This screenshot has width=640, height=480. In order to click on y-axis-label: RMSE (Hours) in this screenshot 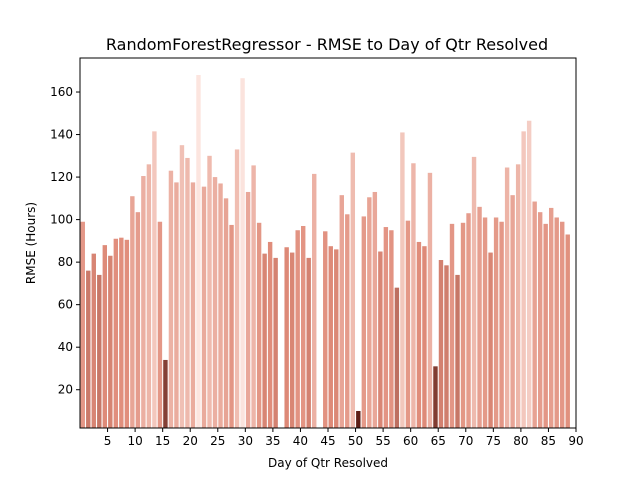, I will do `click(31, 243)`.